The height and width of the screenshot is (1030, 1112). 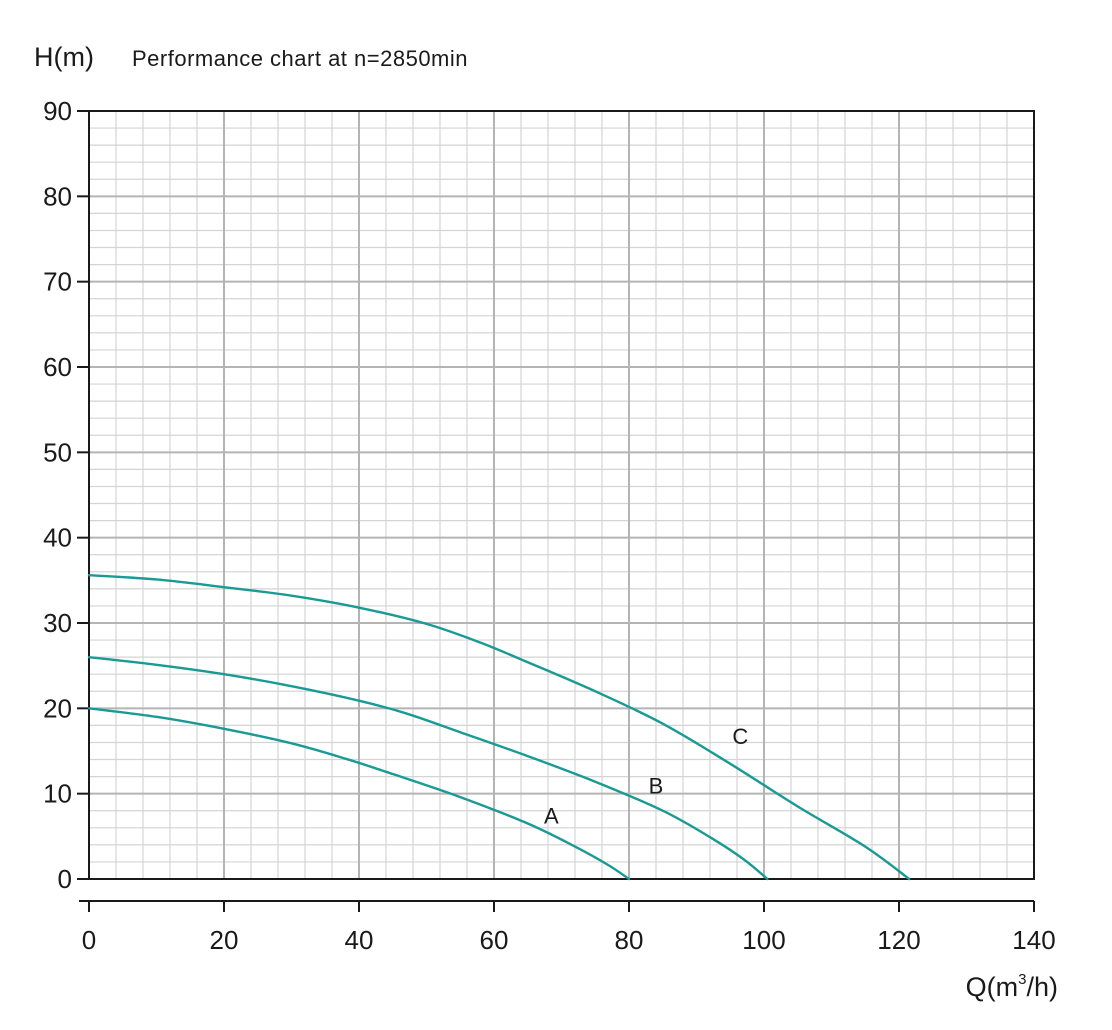 I want to click on y-tick-label: 10, so click(x=57, y=794).